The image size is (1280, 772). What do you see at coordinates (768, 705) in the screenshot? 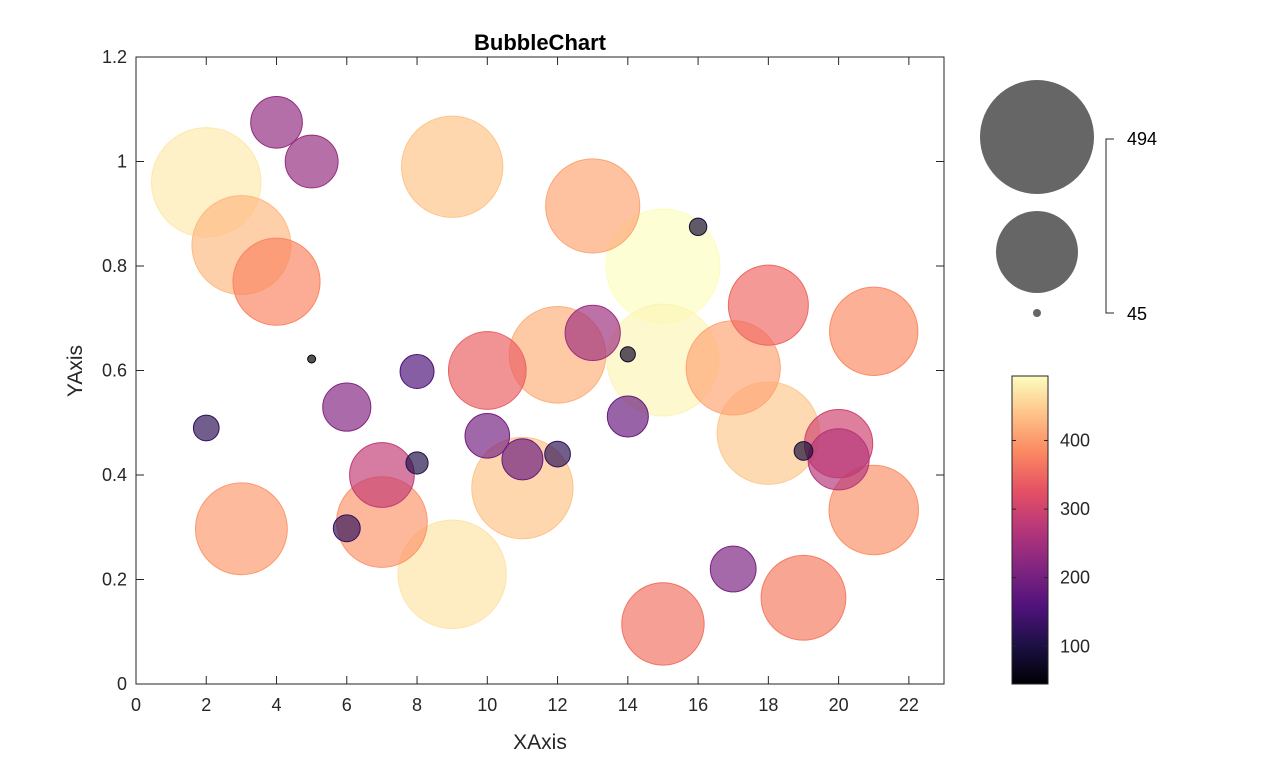
I see `x-tick-label: 18` at bounding box center [768, 705].